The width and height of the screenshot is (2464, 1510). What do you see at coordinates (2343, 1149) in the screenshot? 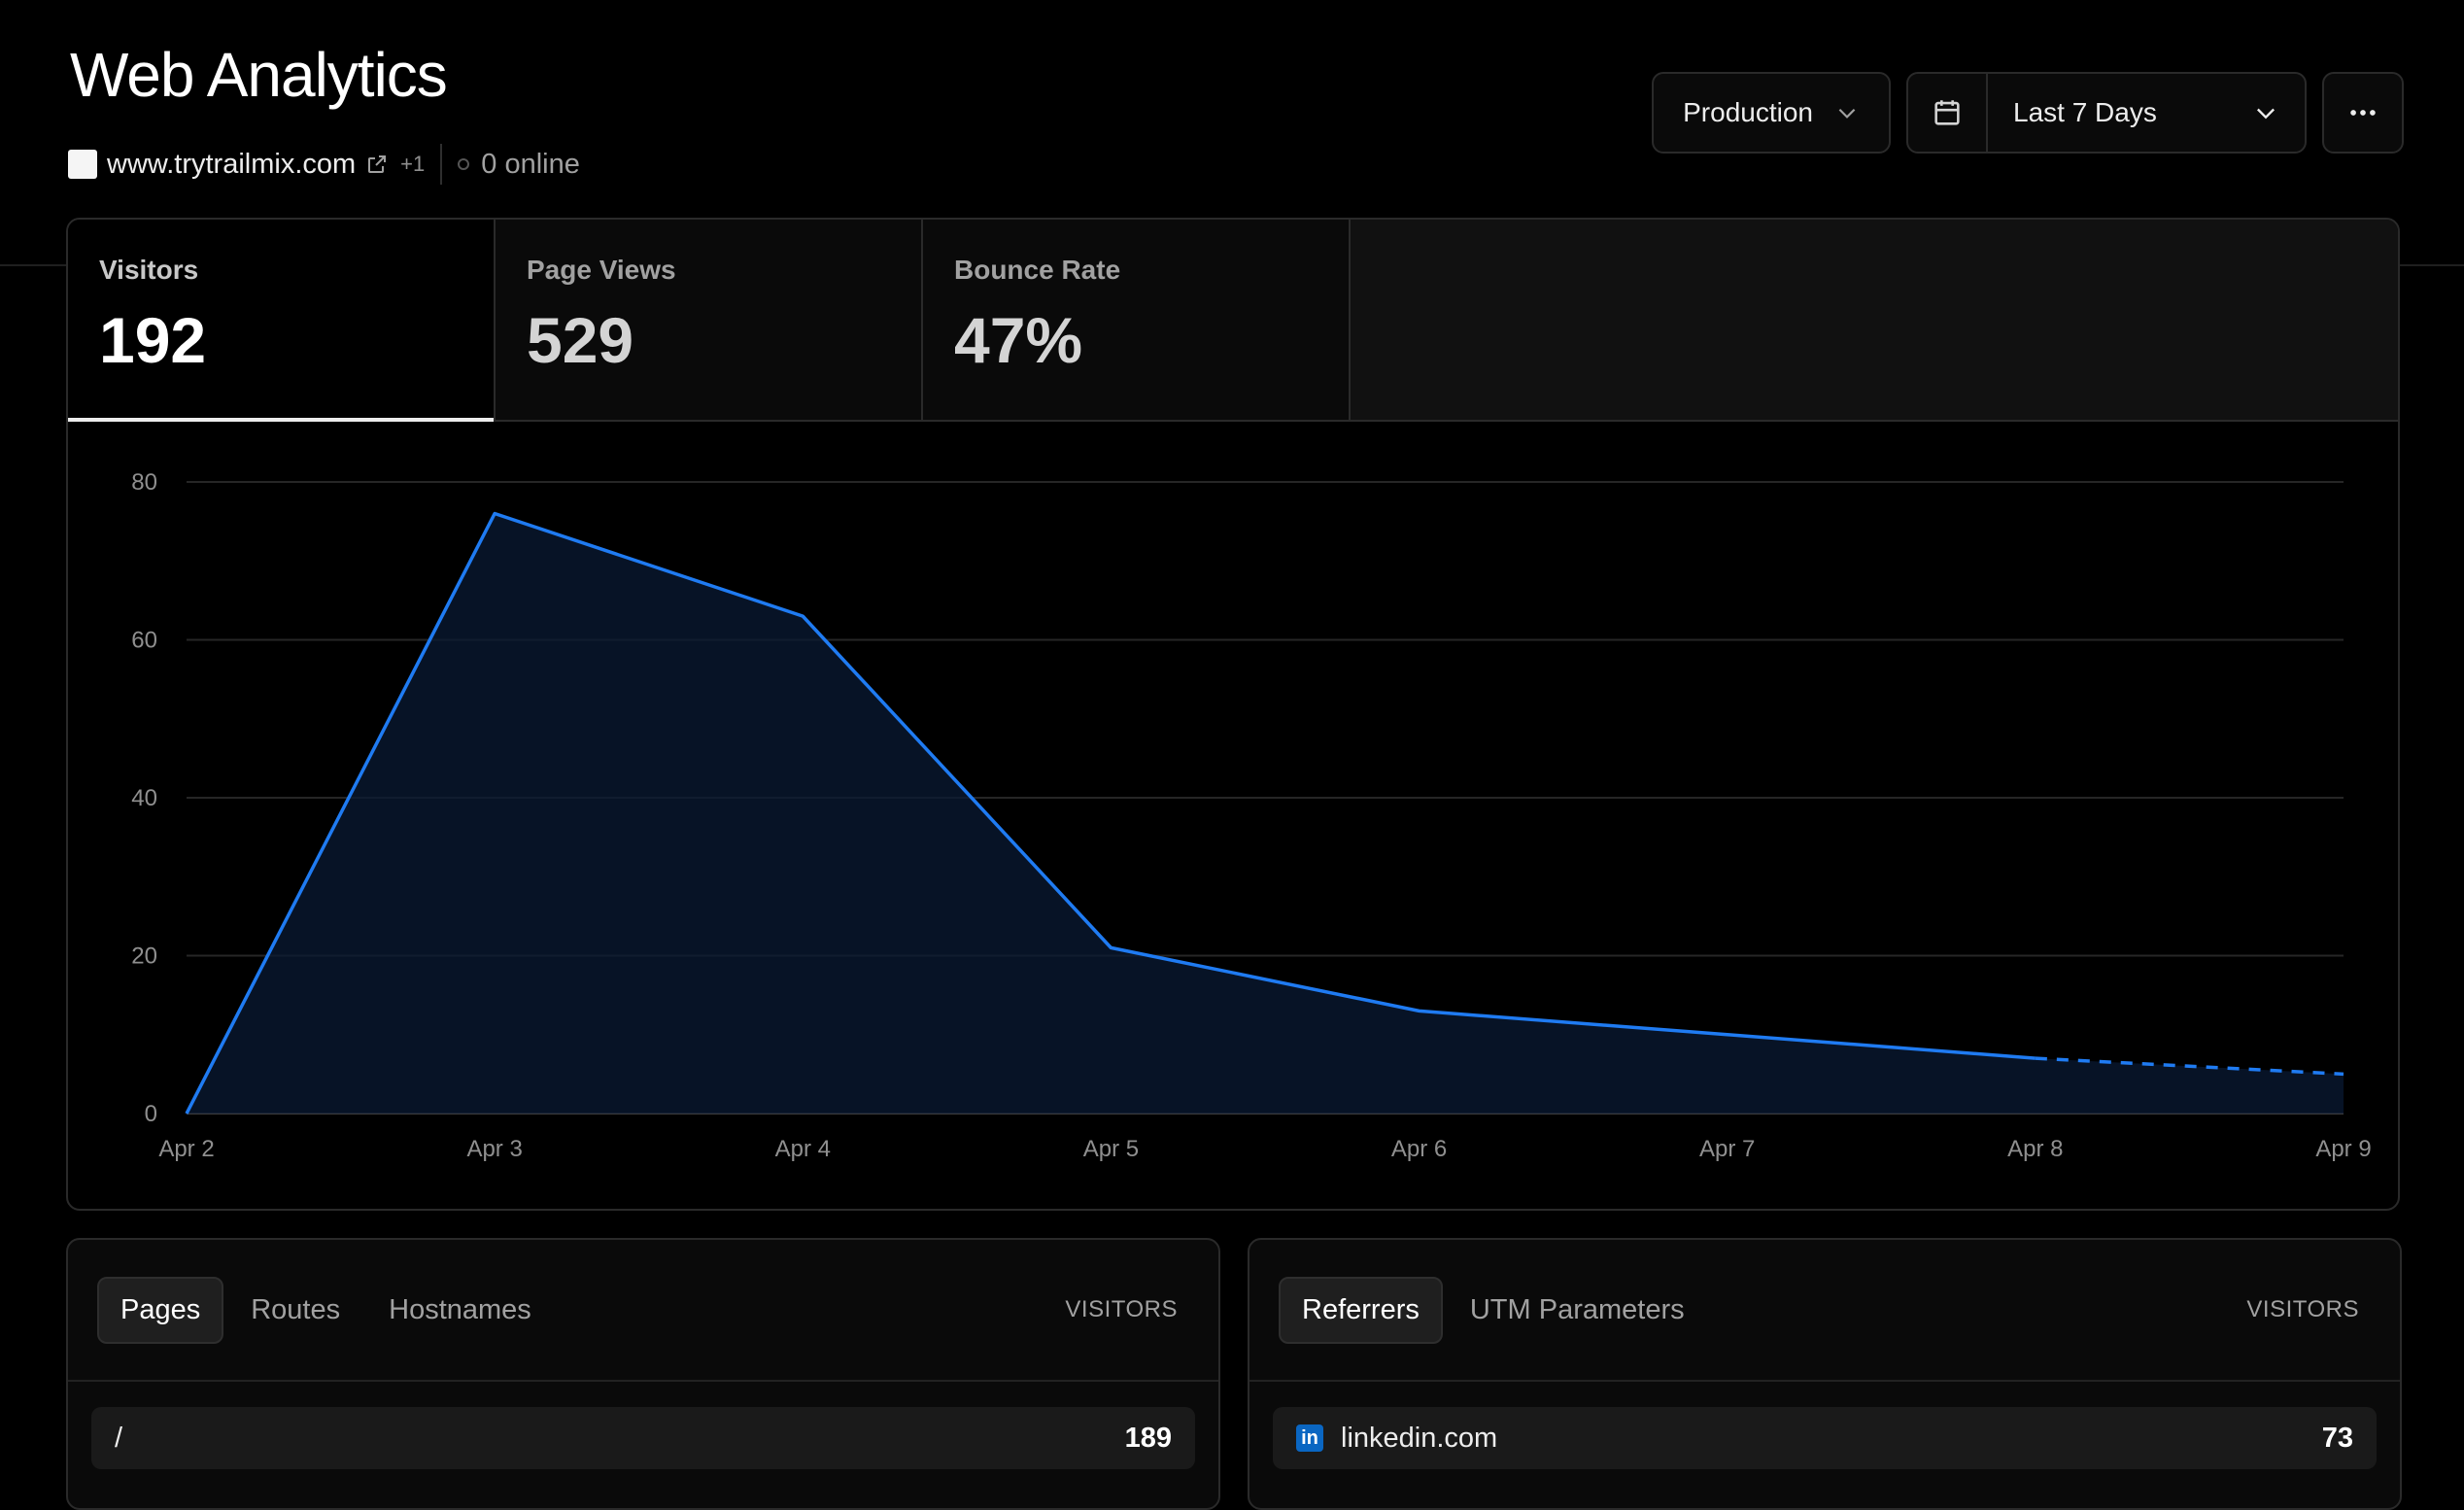
I see `x-tick-label: Apr 9` at bounding box center [2343, 1149].